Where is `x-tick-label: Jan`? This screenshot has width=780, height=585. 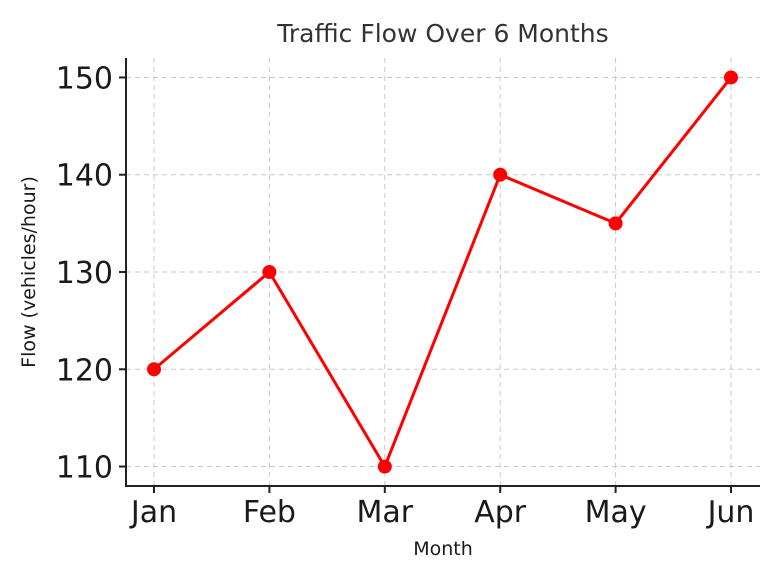
x-tick-label: Jan is located at coordinates (153, 512).